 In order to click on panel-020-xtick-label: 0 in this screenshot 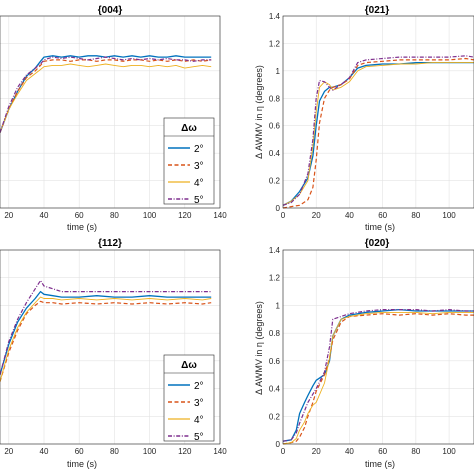, I will do `click(283, 451)`.